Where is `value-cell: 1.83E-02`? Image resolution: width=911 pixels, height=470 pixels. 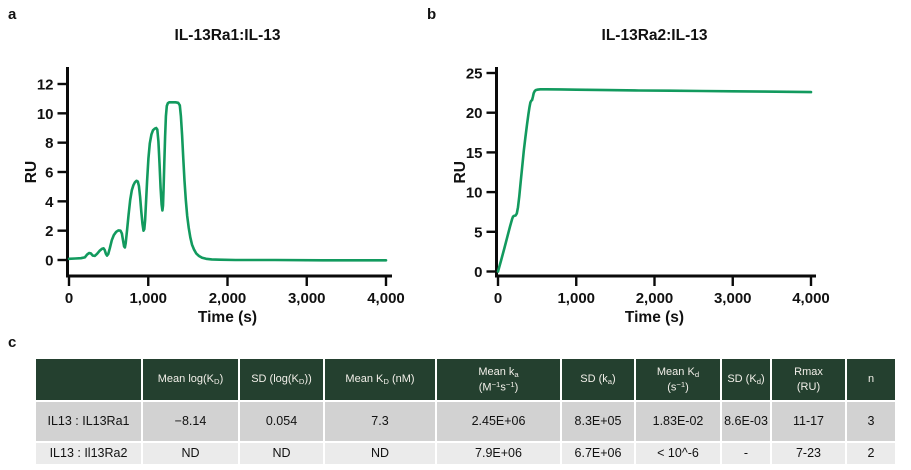 value-cell: 1.83E-02 is located at coordinates (678, 421).